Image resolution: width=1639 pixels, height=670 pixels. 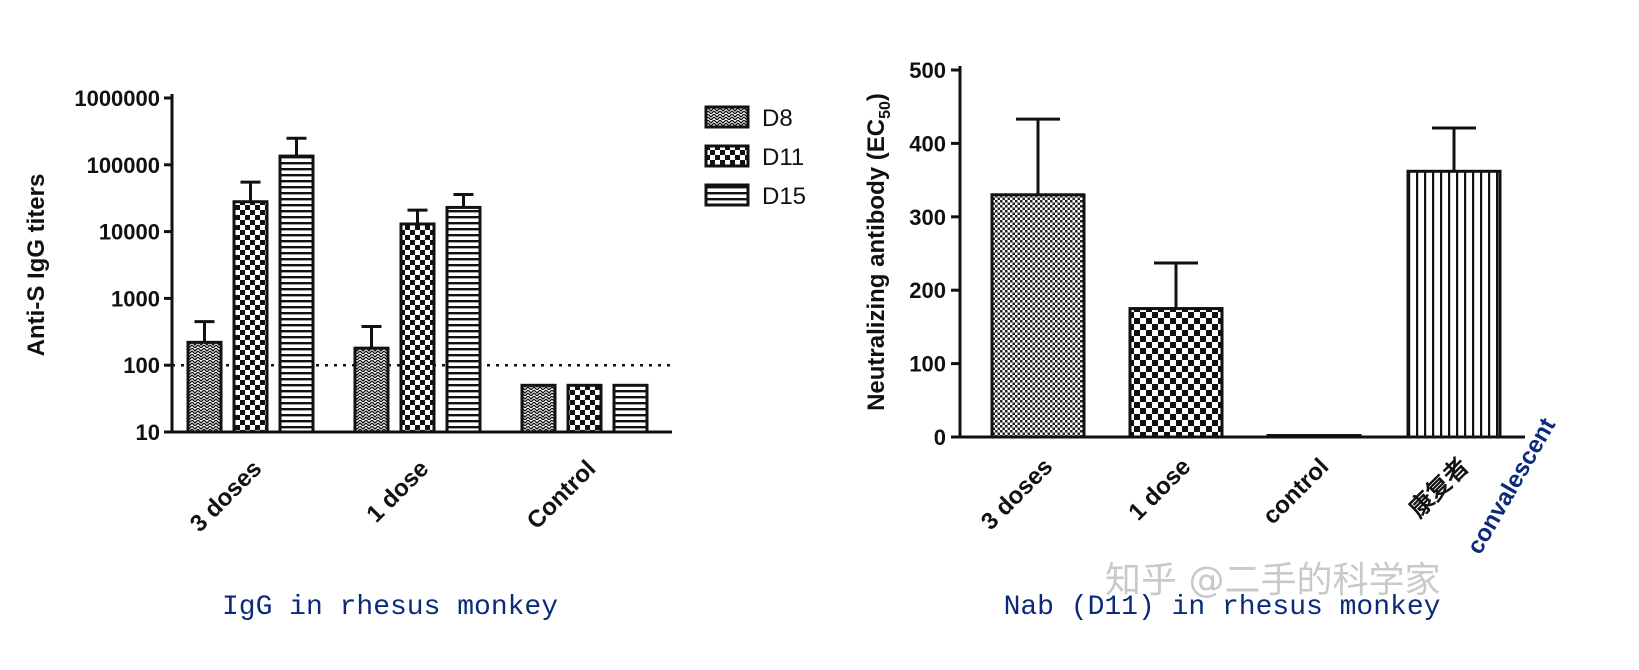 I want to click on legend-label: D8, so click(x=777, y=118).